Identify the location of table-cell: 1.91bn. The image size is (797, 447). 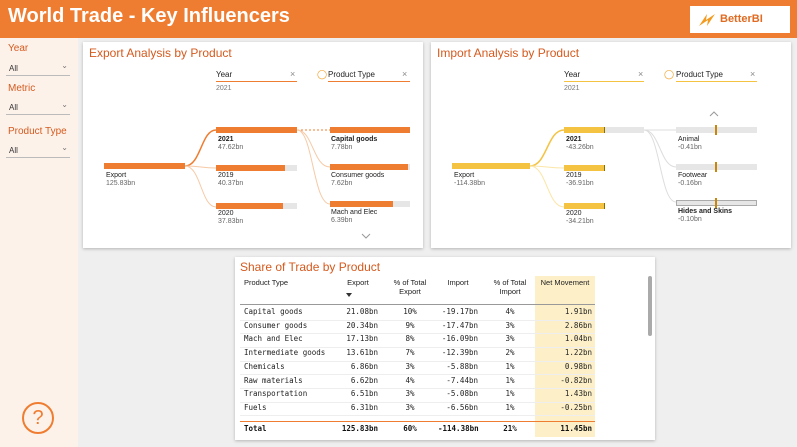
(578, 311).